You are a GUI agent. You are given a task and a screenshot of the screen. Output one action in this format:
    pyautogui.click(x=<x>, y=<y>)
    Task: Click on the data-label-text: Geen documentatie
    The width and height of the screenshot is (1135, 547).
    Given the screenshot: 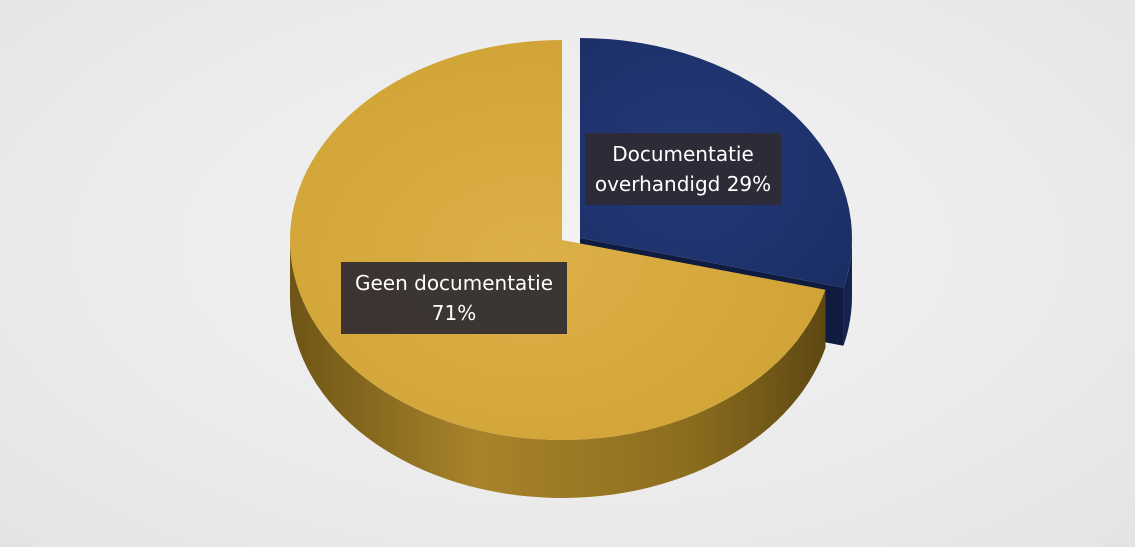 What is the action you would take?
    pyautogui.click(x=454, y=283)
    